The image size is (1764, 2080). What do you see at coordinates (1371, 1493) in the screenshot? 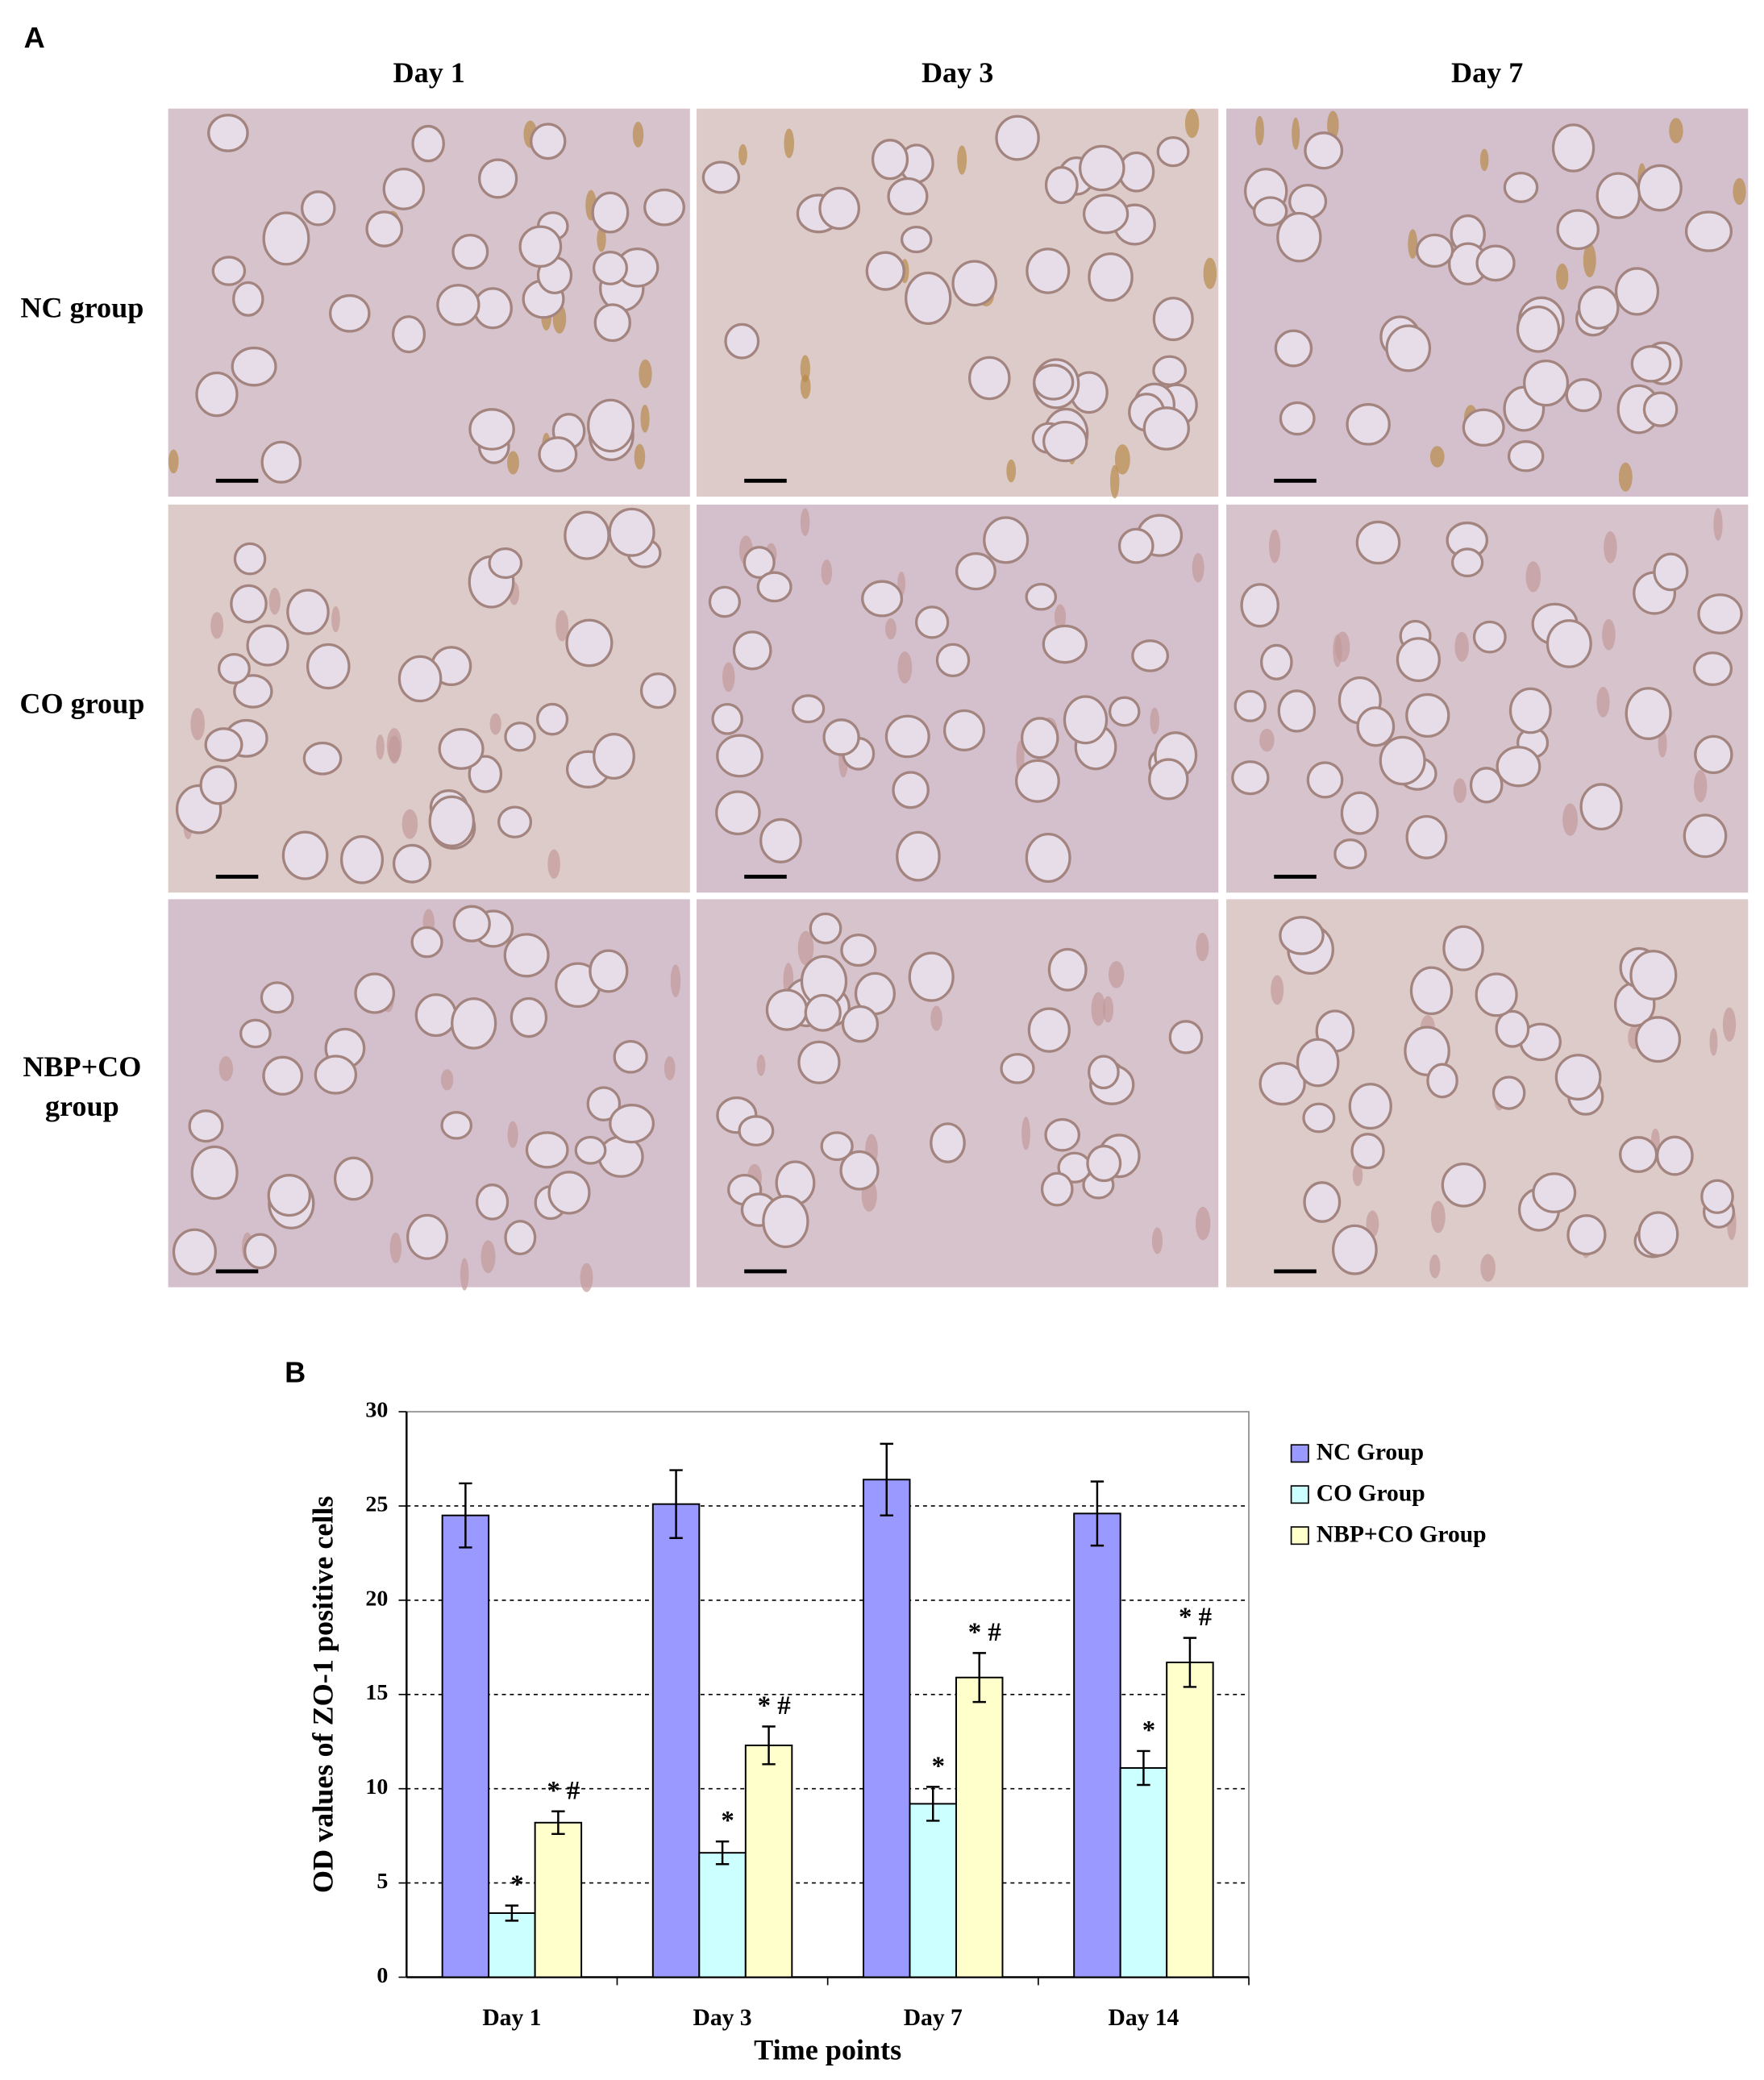
I see `legend-label: CO Group` at bounding box center [1371, 1493].